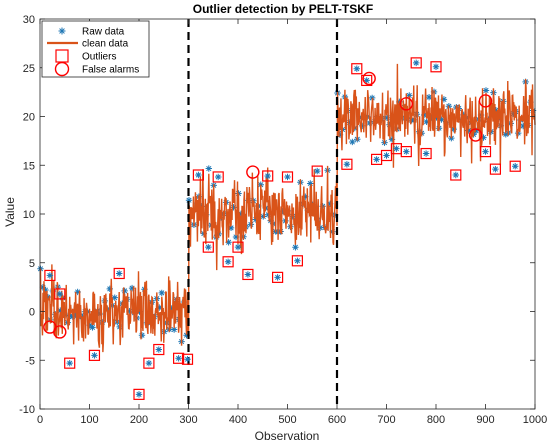 The width and height of the screenshot is (550, 444). Describe the element at coordinates (89, 420) in the screenshot. I see `x-tick-label: 100` at that location.